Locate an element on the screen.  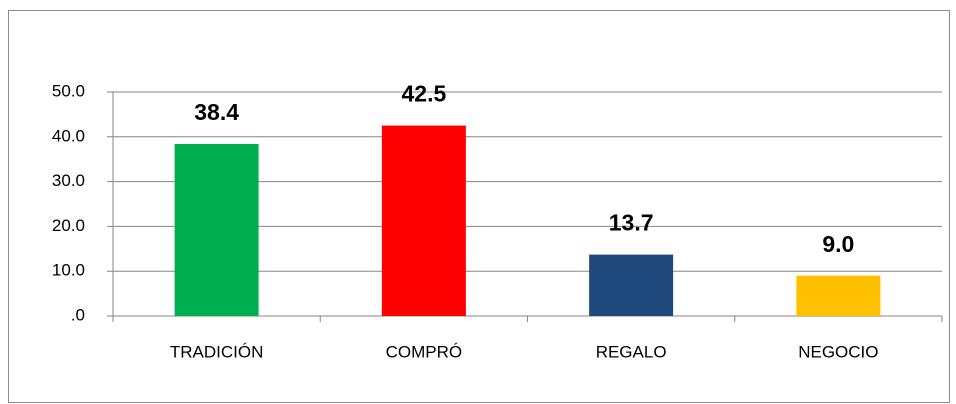
data-label: 42.5 is located at coordinates (423, 94).